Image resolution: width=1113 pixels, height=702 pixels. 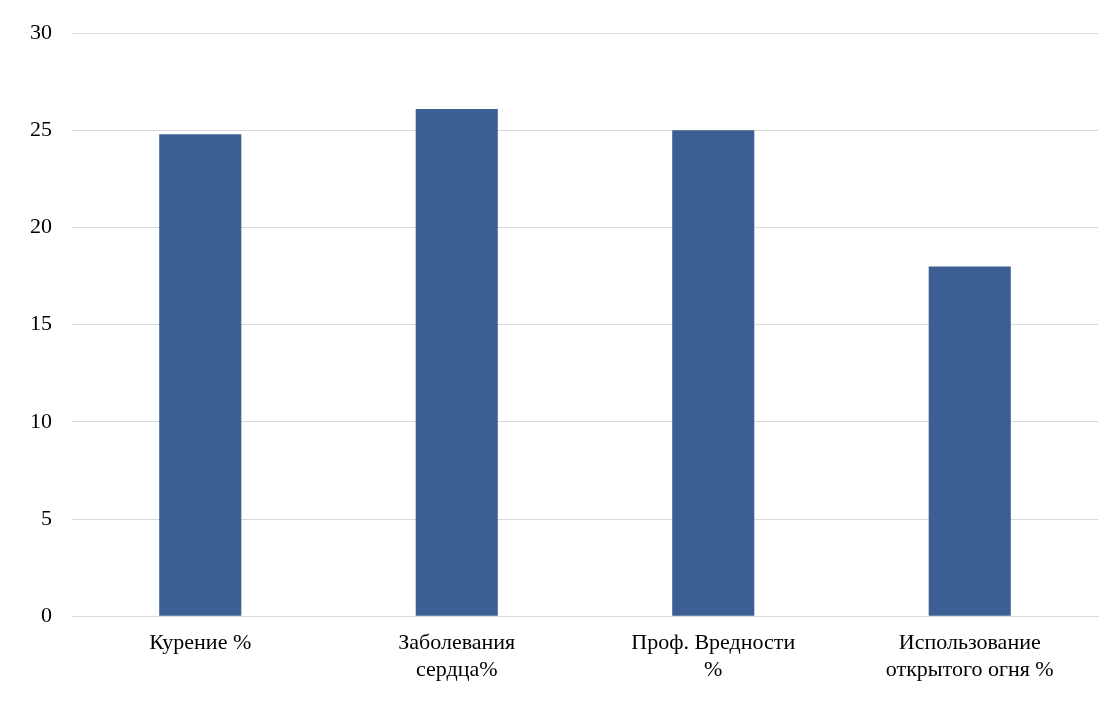 What do you see at coordinates (46, 517) in the screenshot?
I see `y-tick-label: 5` at bounding box center [46, 517].